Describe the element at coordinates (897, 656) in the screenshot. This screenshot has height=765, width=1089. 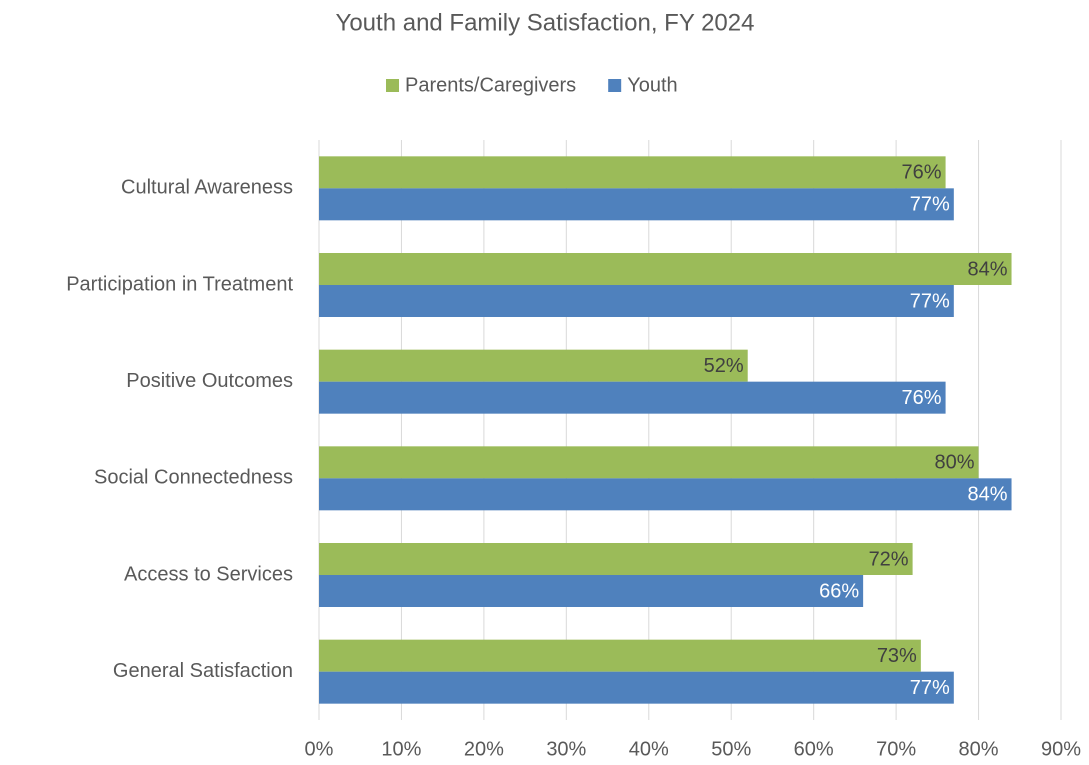
I see `data-label: 73%` at that location.